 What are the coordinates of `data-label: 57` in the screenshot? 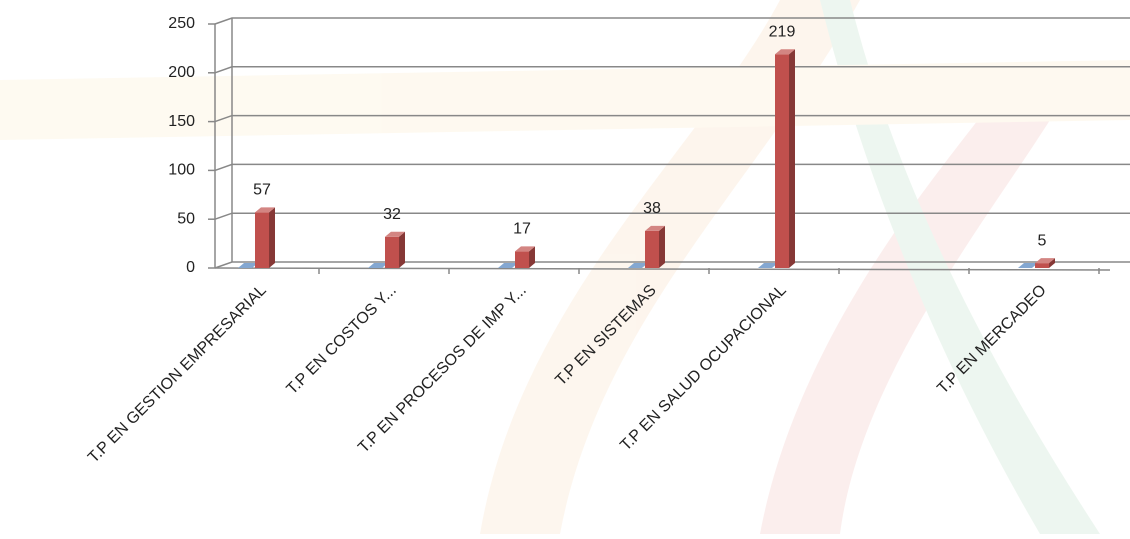 It's located at (262, 190).